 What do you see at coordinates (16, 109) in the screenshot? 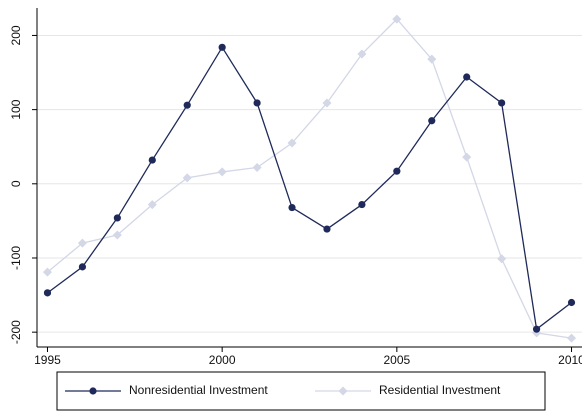
I see `y-tick-label: 100` at bounding box center [16, 109].